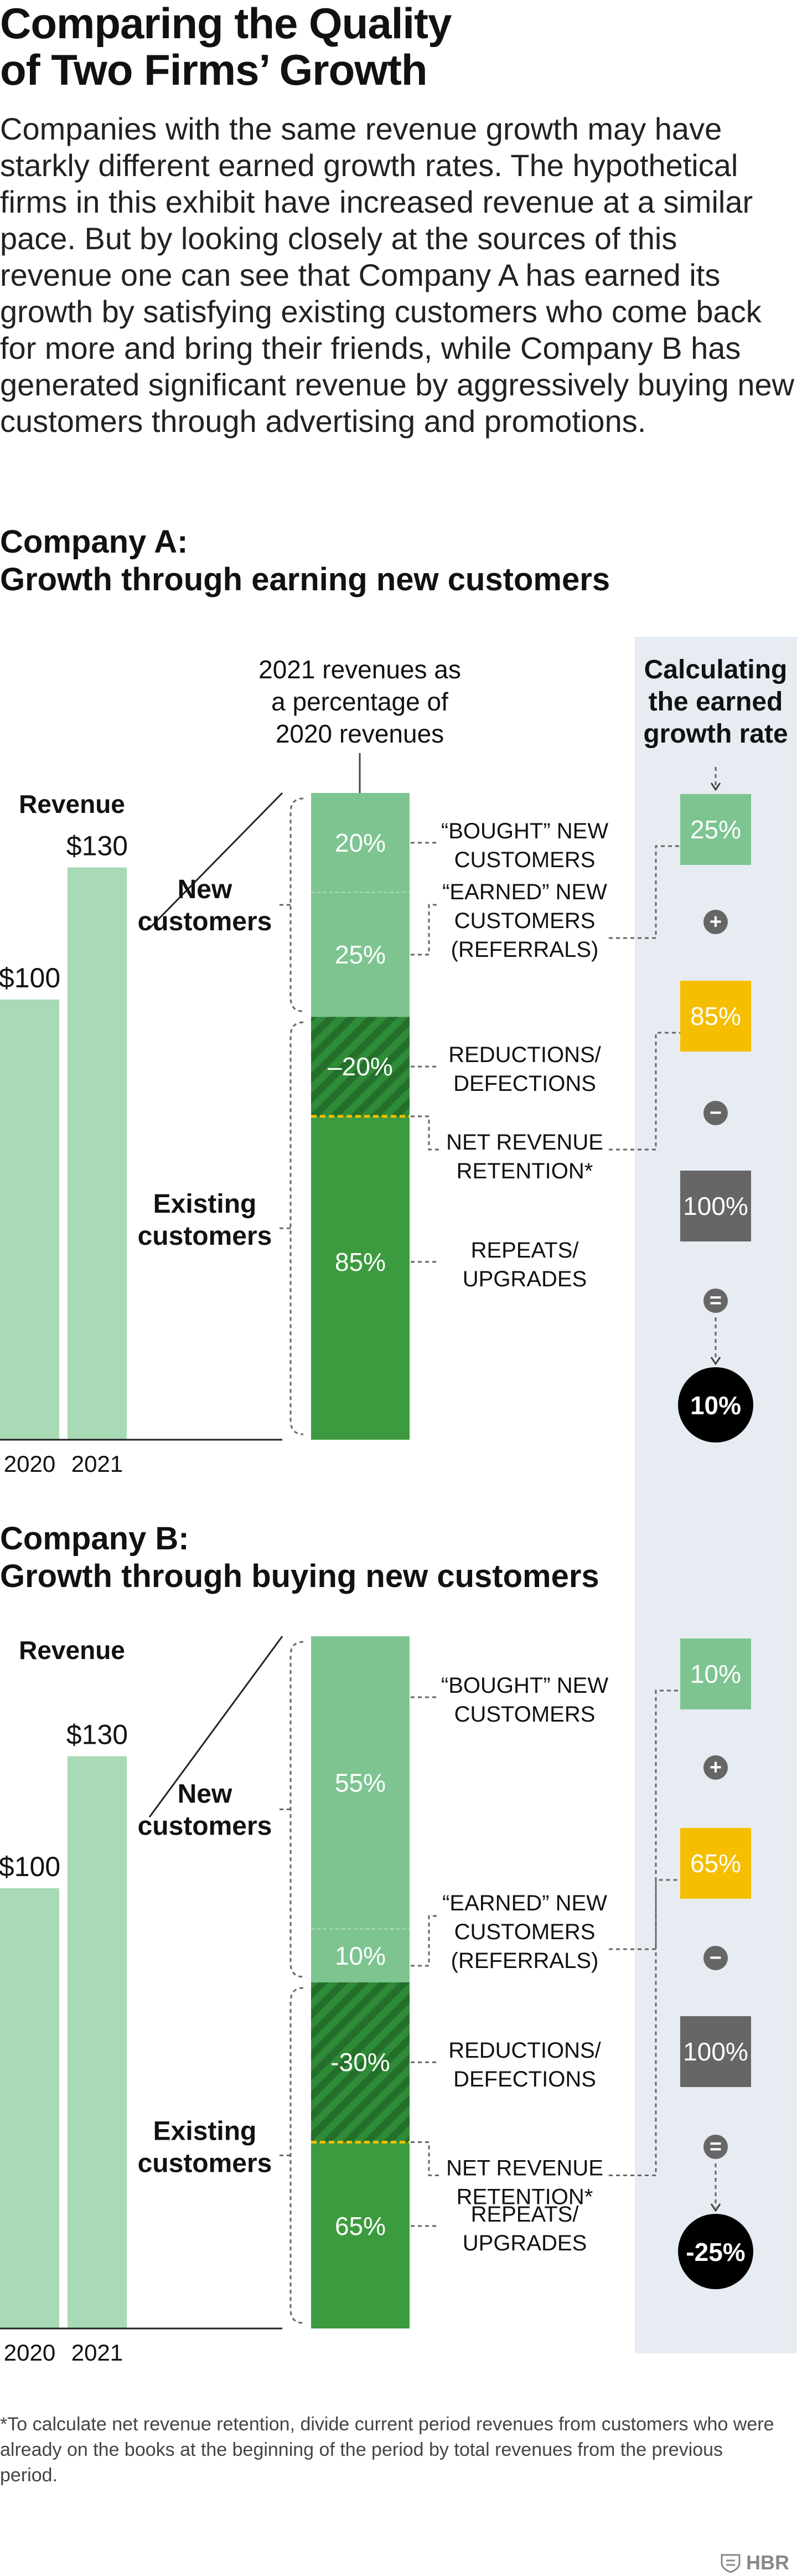  What do you see at coordinates (95, 1539) in the screenshot?
I see `company-b-title: Company B:` at bounding box center [95, 1539].